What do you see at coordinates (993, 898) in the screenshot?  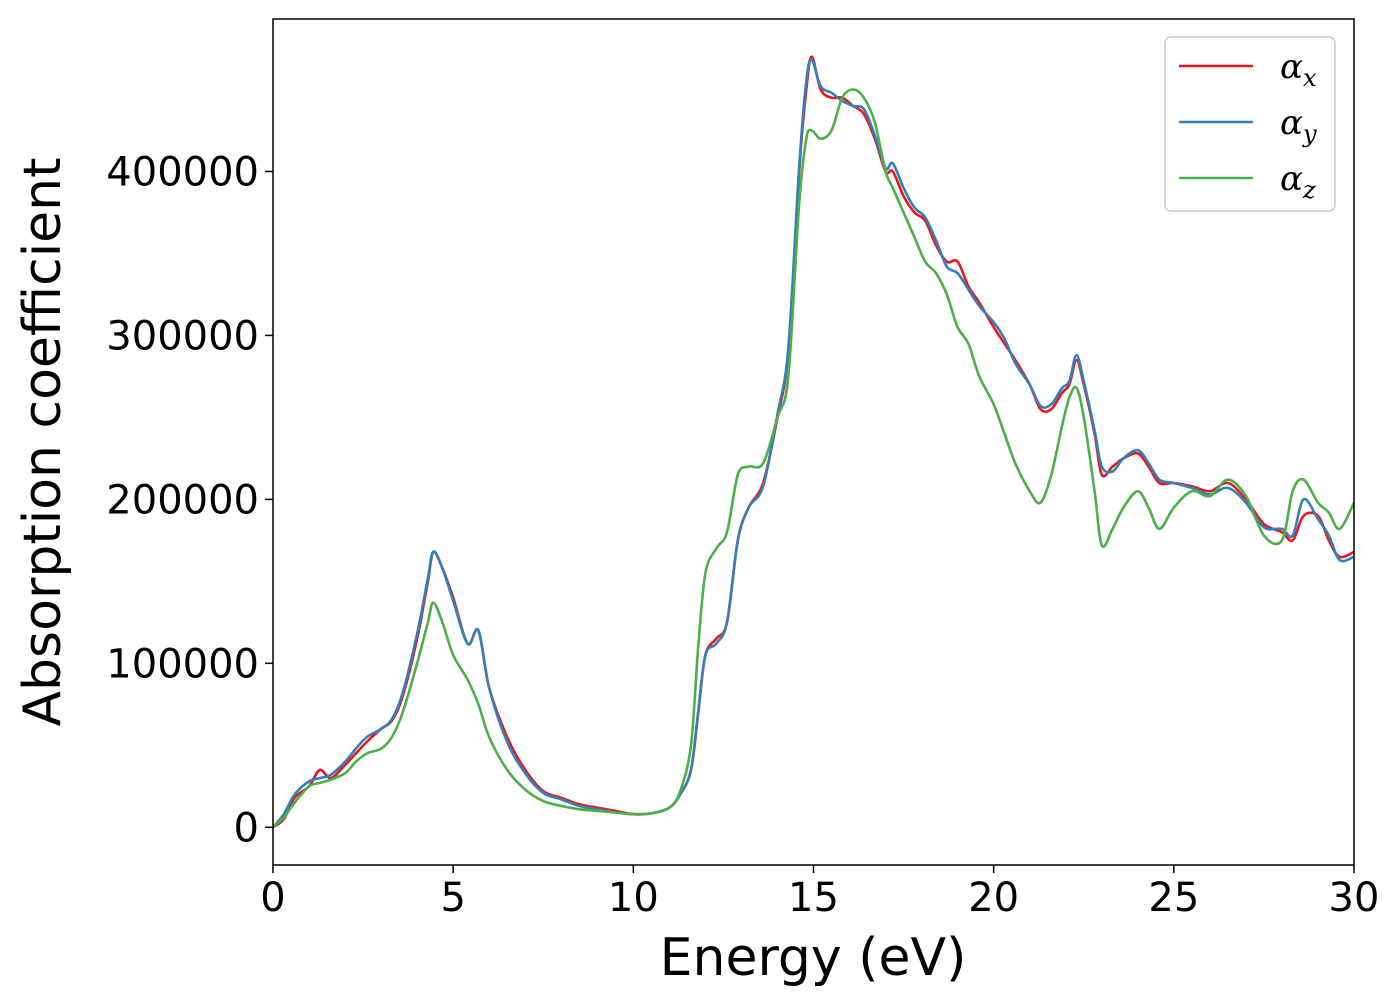 I see `x-tick-label: 20` at bounding box center [993, 898].